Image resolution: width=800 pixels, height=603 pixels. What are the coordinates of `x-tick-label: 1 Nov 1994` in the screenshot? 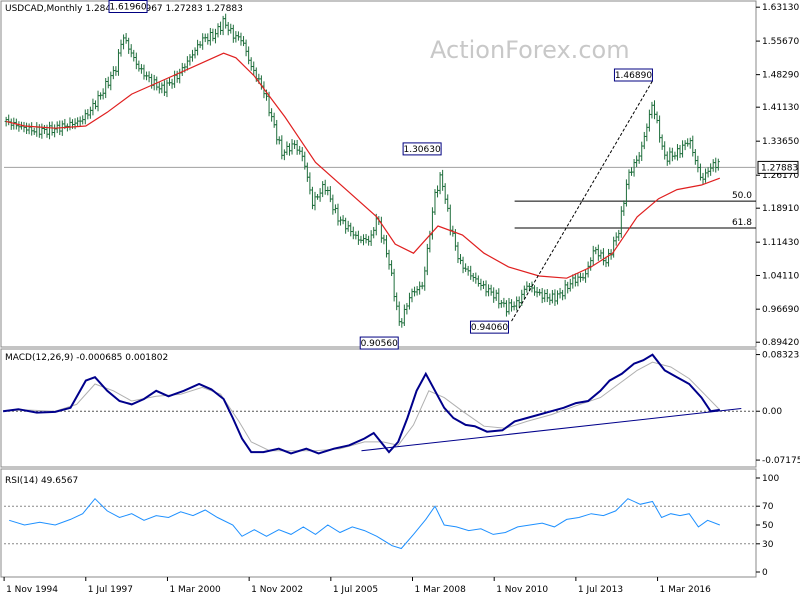 It's located at (32, 590).